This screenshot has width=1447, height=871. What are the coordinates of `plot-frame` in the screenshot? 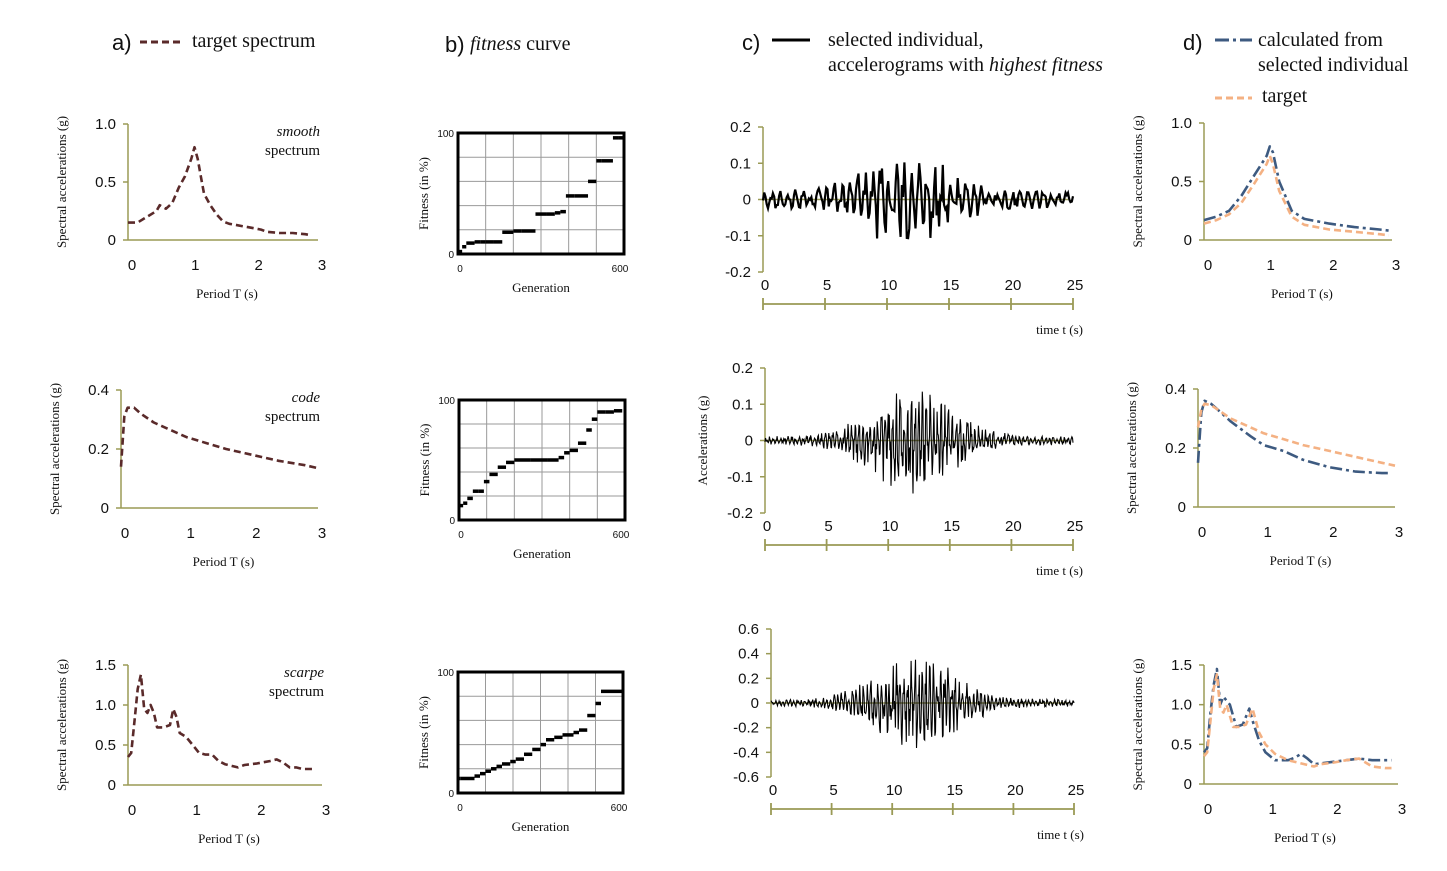 It's located at (541, 193).